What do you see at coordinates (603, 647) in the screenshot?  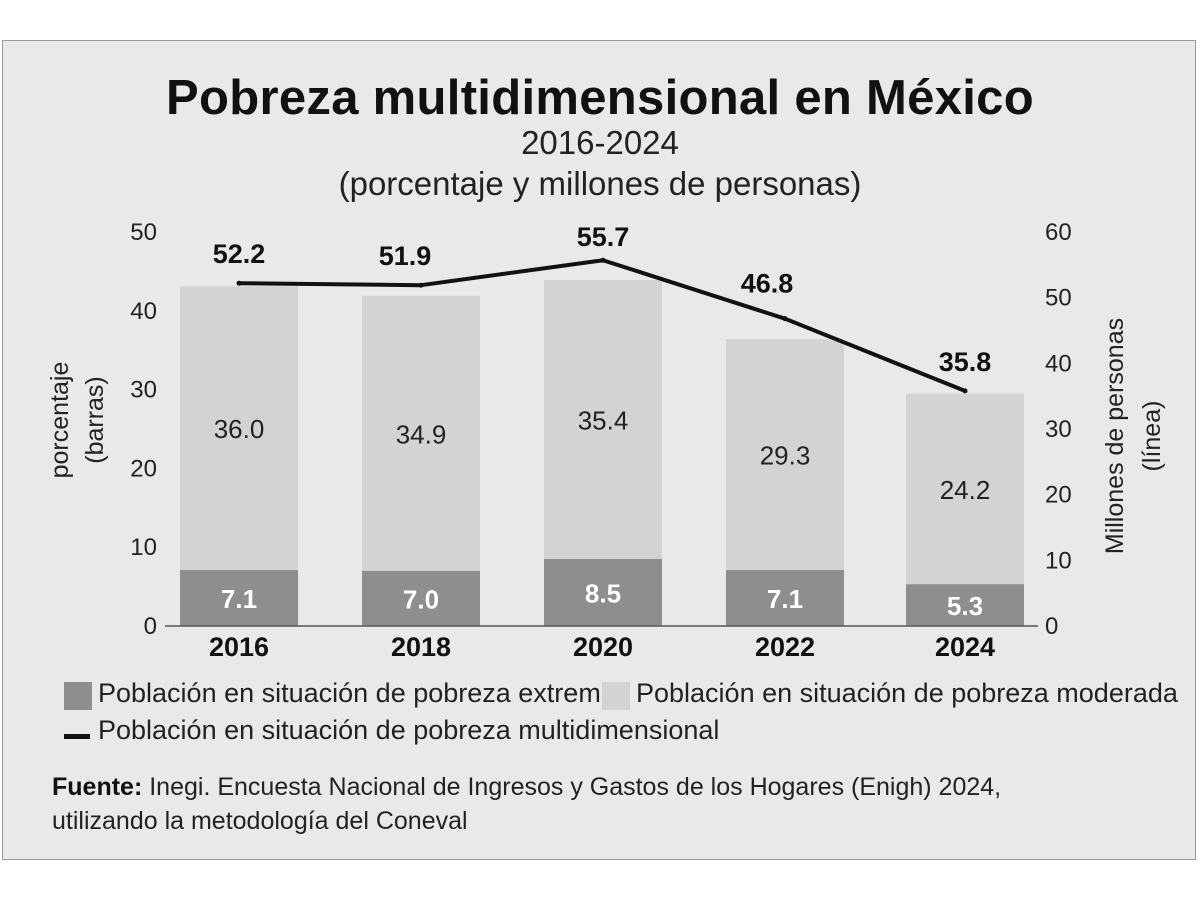 I see `x-tick-2020: 2020` at bounding box center [603, 647].